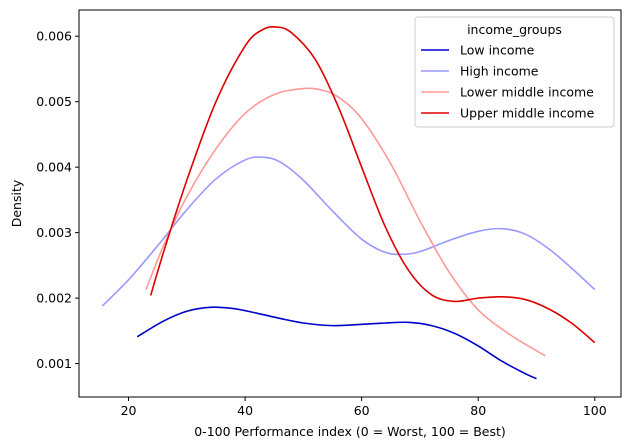 This screenshot has height=448, width=631. I want to click on legend-box, so click(514, 72).